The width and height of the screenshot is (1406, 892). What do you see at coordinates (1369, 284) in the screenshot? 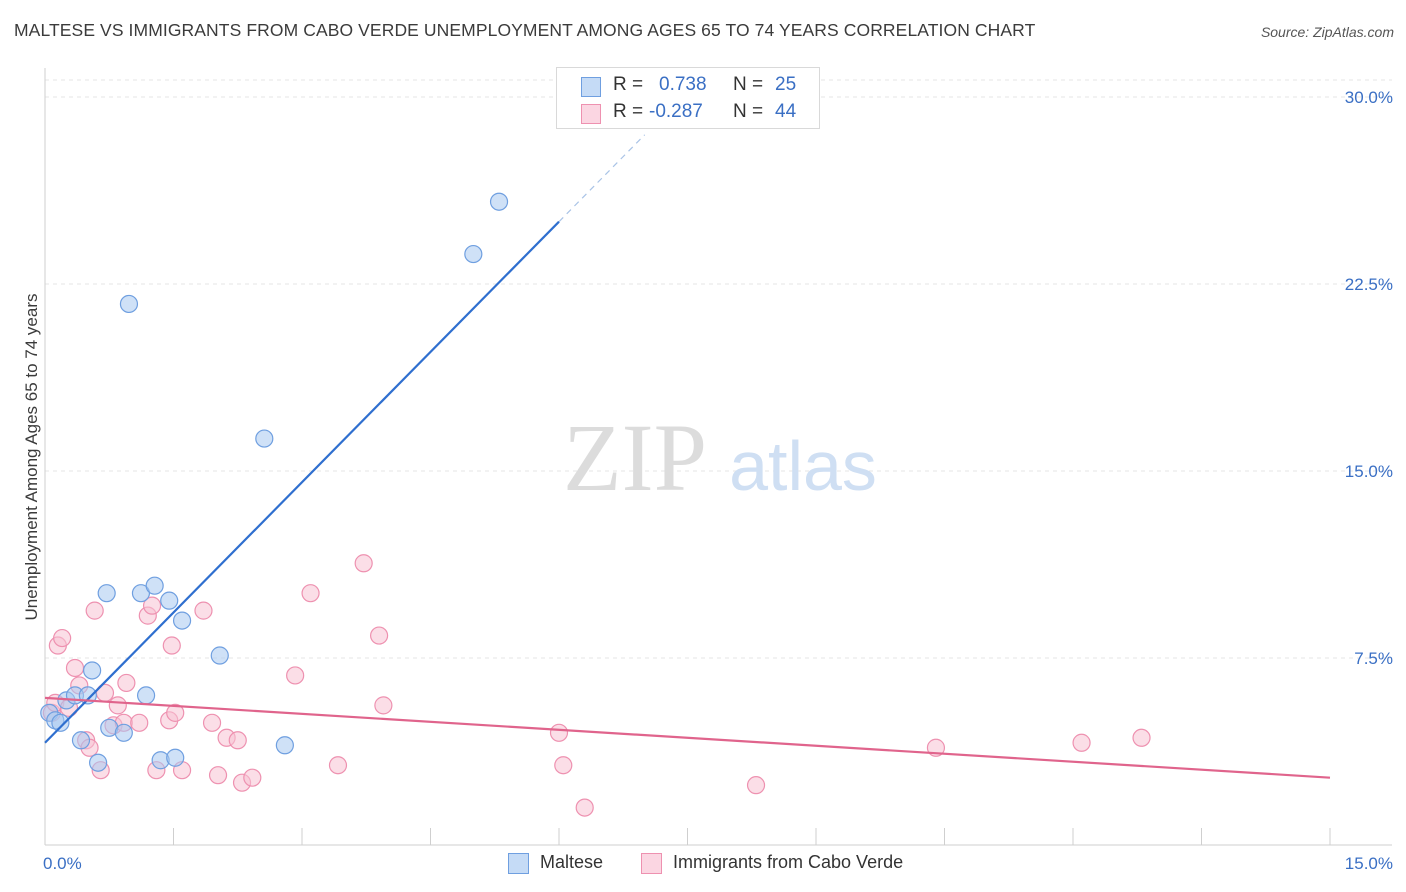
I see `y-tick-label: 22.5%` at bounding box center [1369, 284].